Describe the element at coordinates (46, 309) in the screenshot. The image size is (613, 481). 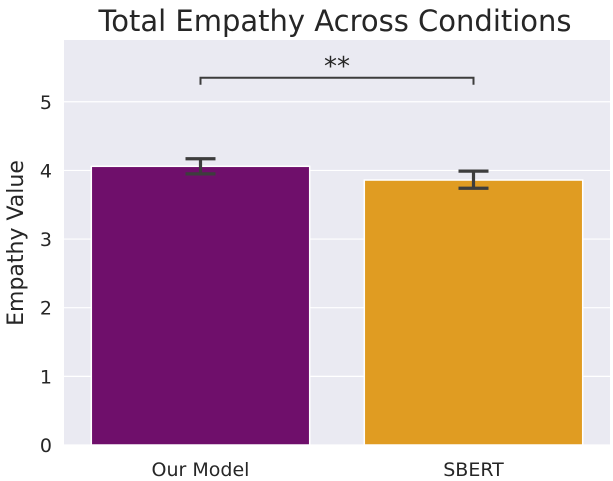
I see `y-tick-label: 2` at that location.